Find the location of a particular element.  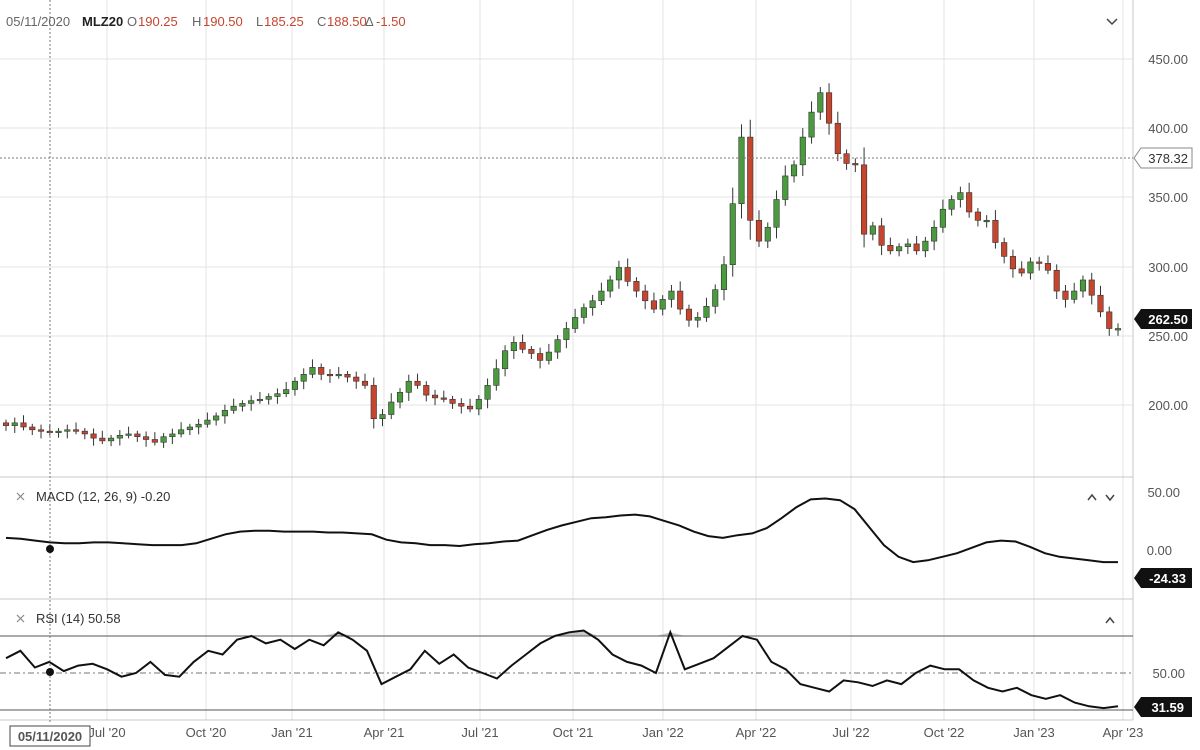

header-close-key: C is located at coordinates (321, 21).